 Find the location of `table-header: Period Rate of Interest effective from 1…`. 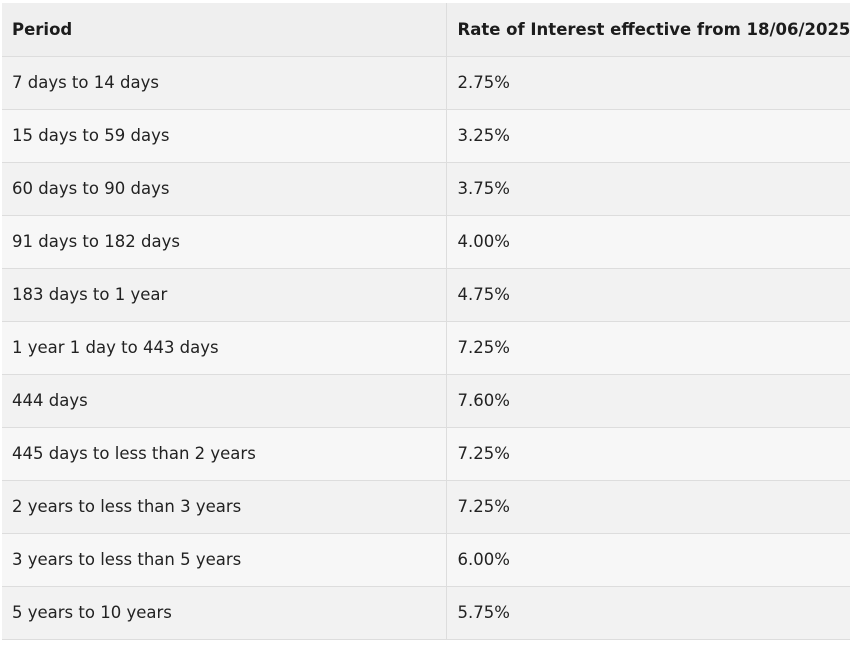

table-header: Period Rate of Interest effective from 1… is located at coordinates (426, 30).